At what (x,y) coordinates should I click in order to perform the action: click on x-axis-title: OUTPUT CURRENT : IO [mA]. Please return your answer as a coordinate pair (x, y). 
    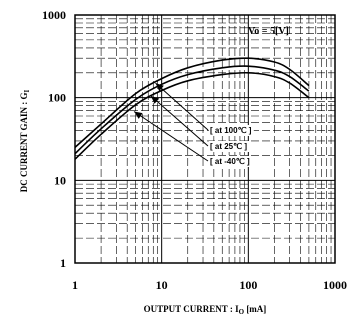
    Looking at the image, I should click on (205, 310).